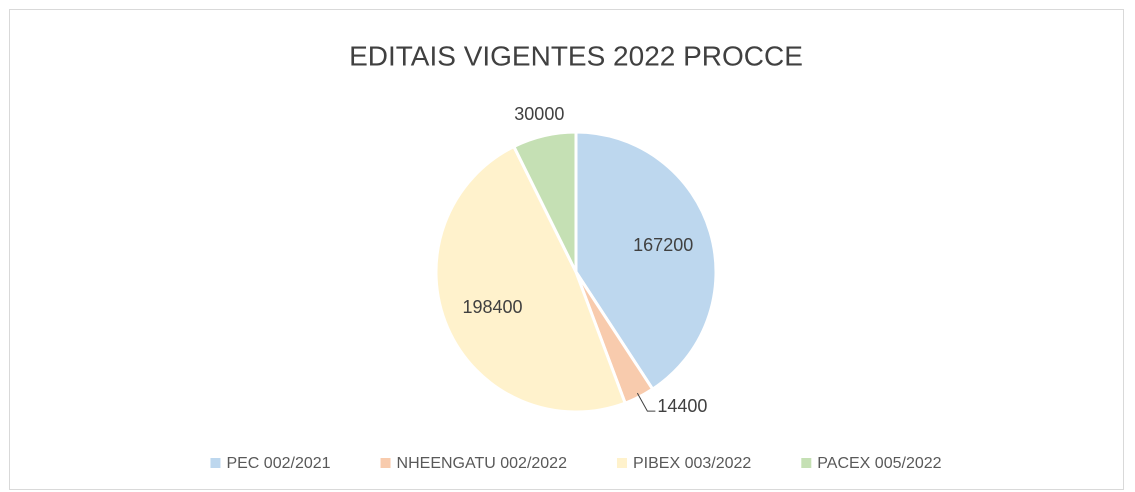 Image resolution: width=1135 pixels, height=492 pixels. Describe the element at coordinates (692, 463) in the screenshot. I see `legend-label: PIBEX 003/2022` at that location.